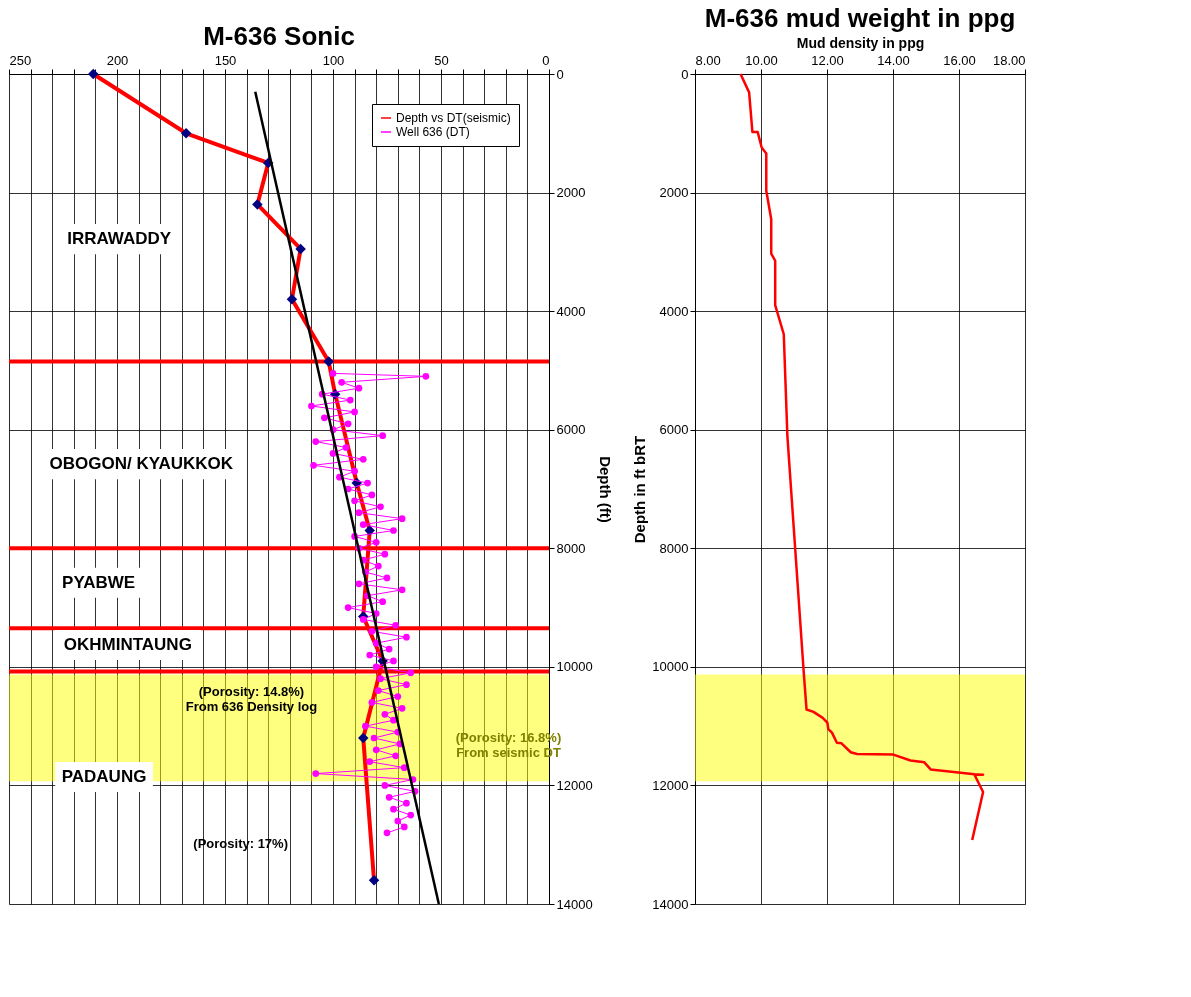 This screenshot has width=1191, height=997. I want to click on annotation: OKHMINTAUNG, so click(127, 645).